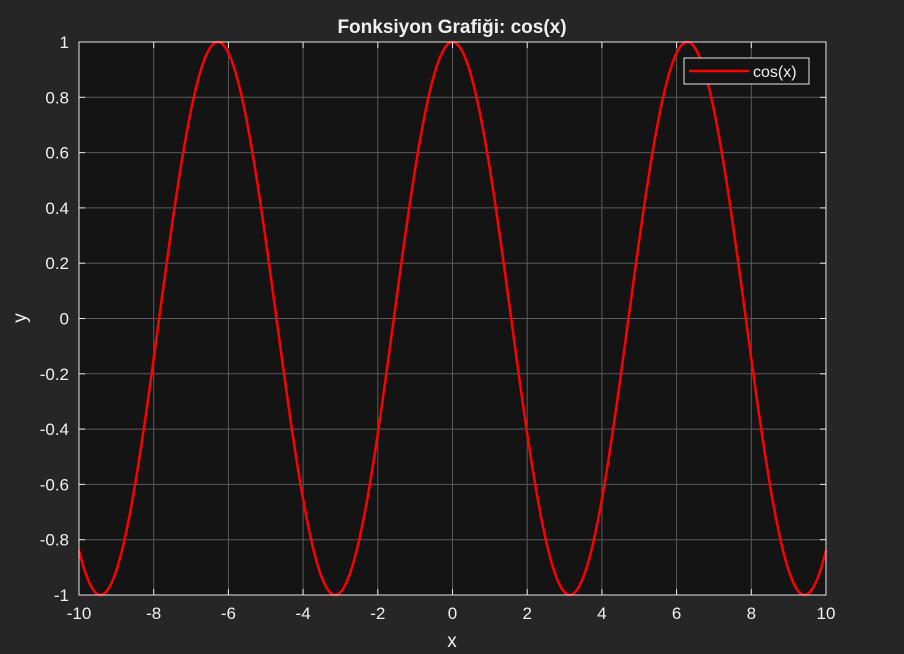 This screenshot has width=904, height=654. Describe the element at coordinates (57, 97) in the screenshot. I see `y-tick-label: 0.8` at that location.